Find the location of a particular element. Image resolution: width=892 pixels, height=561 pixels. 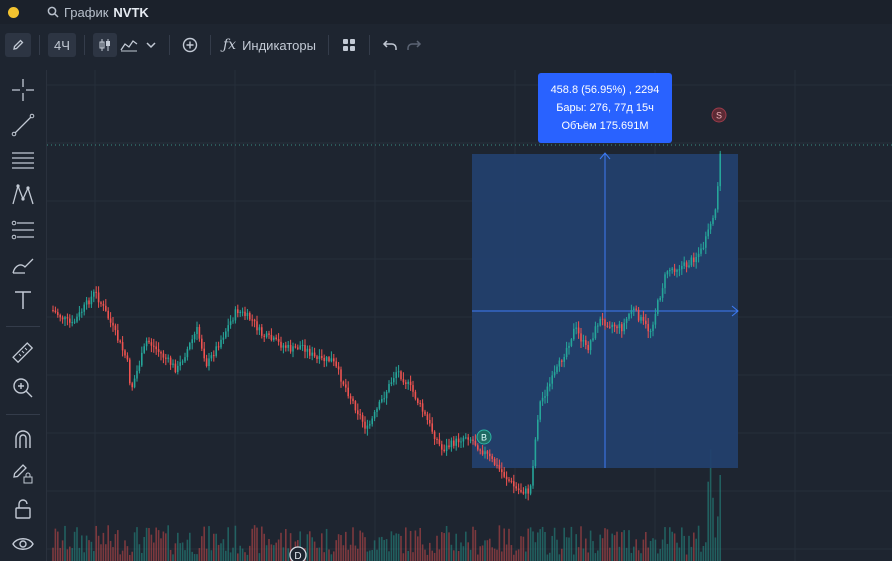

zoom-icon is located at coordinates (23, 388).